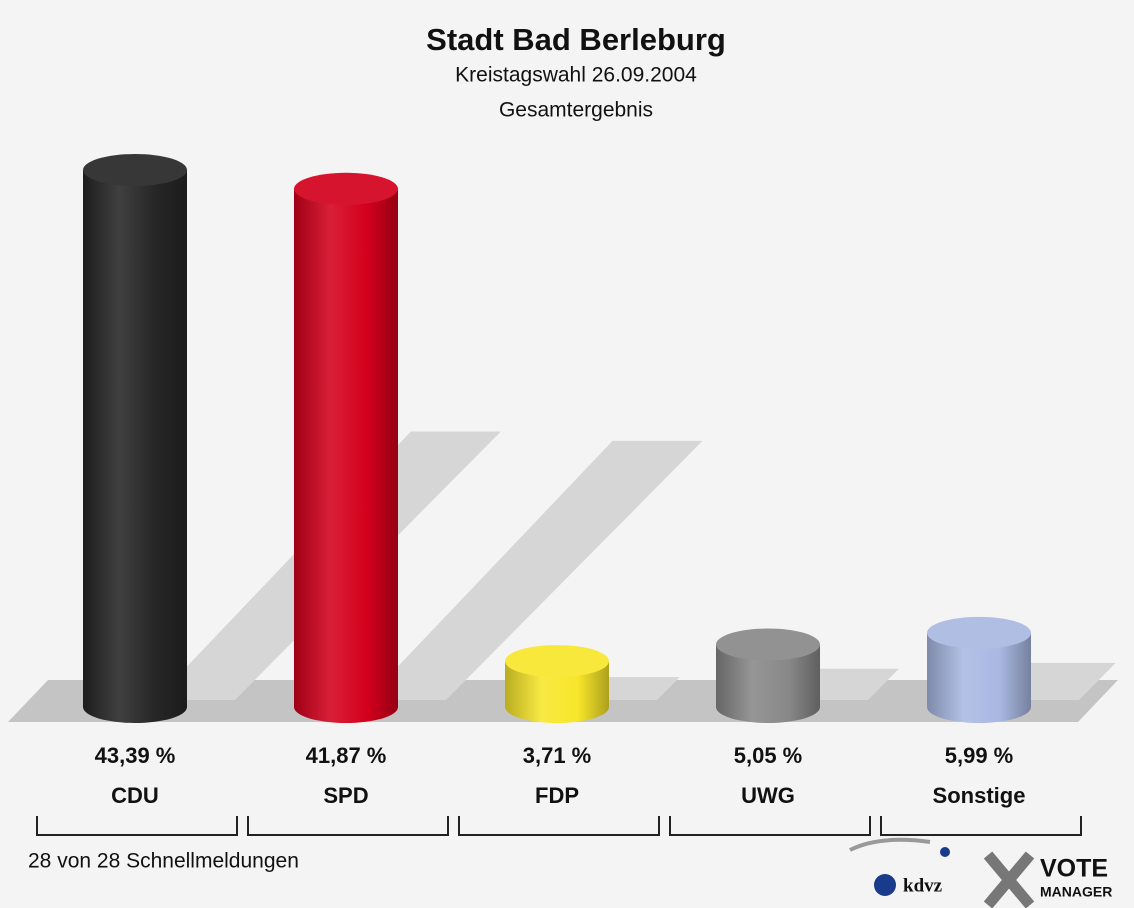 This screenshot has height=908, width=1134. Describe the element at coordinates (135, 755) in the screenshot. I see `value-label: 43,39 %` at that location.